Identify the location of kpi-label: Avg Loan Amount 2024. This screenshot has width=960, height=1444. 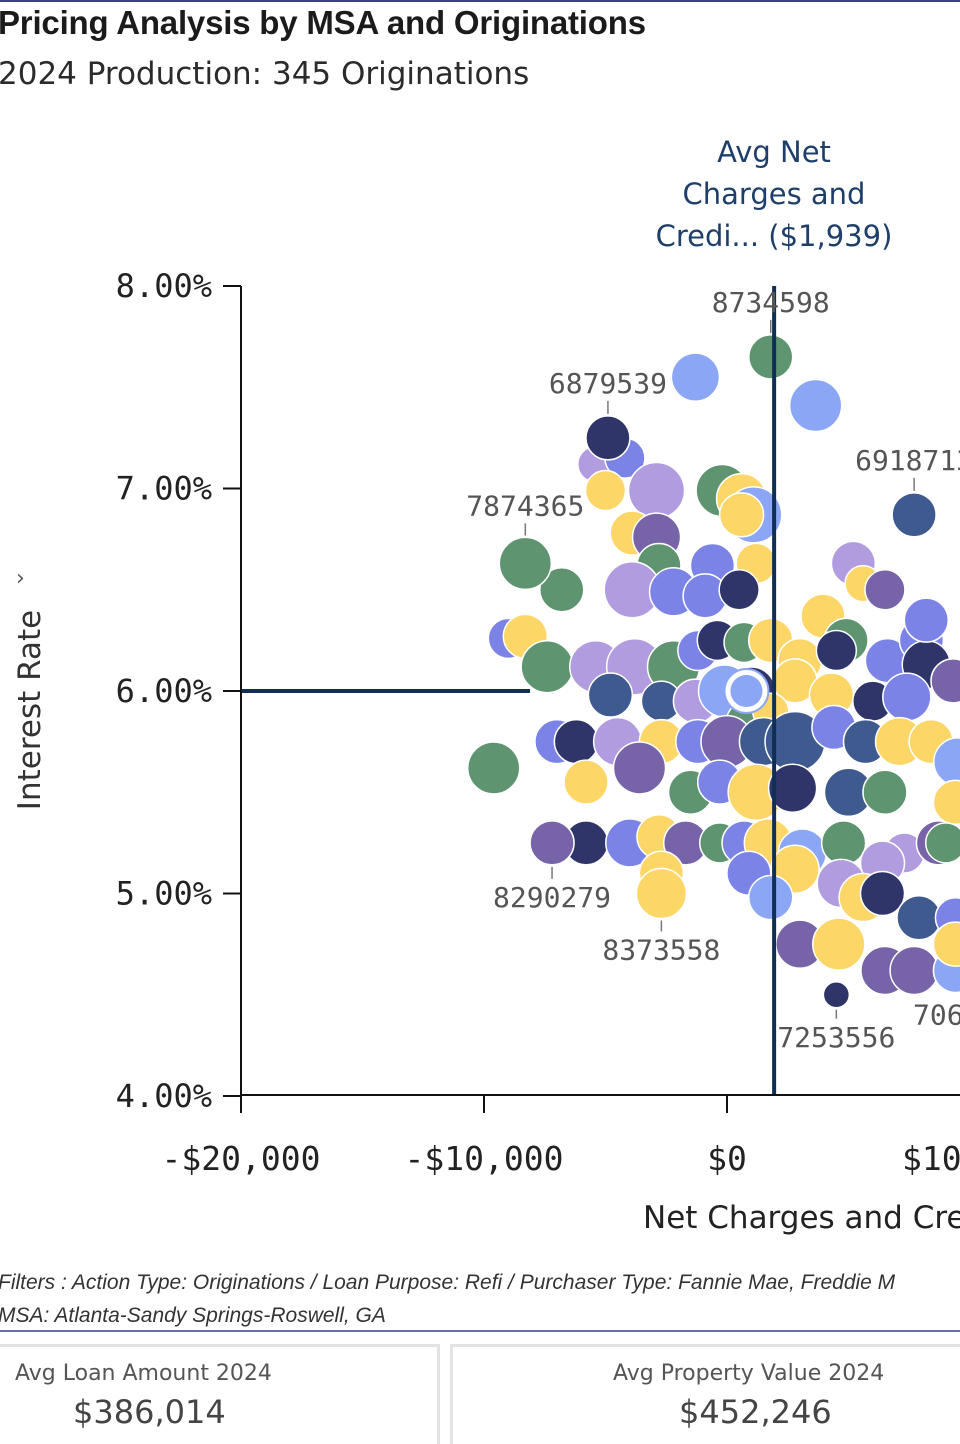
(143, 1373).